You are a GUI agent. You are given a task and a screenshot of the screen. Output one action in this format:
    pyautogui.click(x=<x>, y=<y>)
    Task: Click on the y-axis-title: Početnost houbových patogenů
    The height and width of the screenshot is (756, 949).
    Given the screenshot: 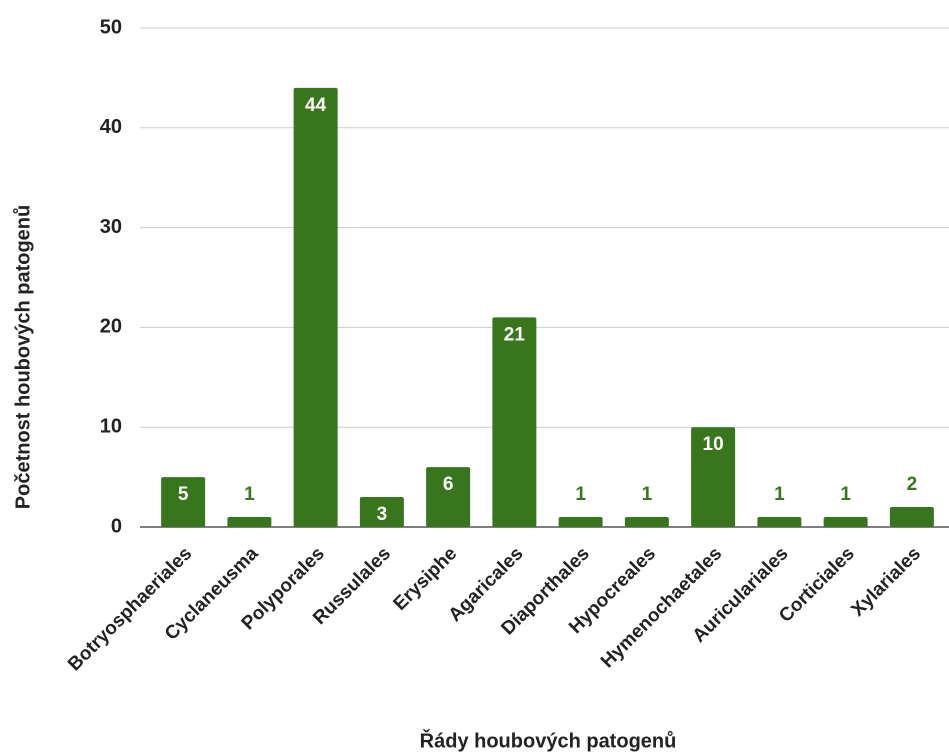 What is the action you would take?
    pyautogui.click(x=23, y=357)
    